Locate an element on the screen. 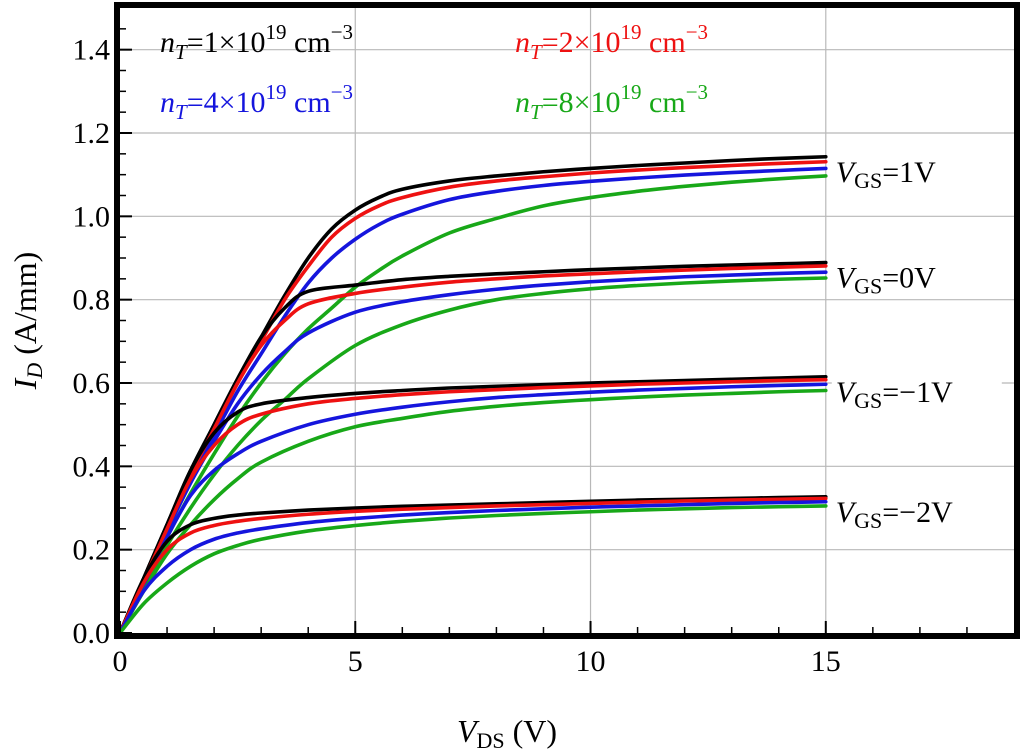  y-tick-label: 0.2 is located at coordinates (92, 550).